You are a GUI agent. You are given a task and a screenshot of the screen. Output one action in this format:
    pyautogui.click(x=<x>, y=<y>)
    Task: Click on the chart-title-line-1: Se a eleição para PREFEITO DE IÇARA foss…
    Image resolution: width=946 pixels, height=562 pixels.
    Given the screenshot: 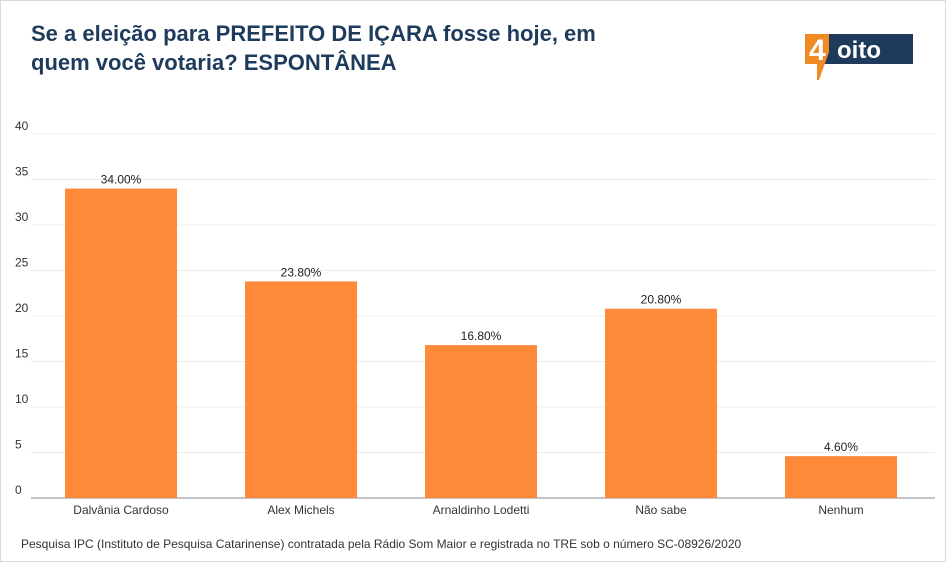 What is the action you would take?
    pyautogui.click(x=313, y=33)
    